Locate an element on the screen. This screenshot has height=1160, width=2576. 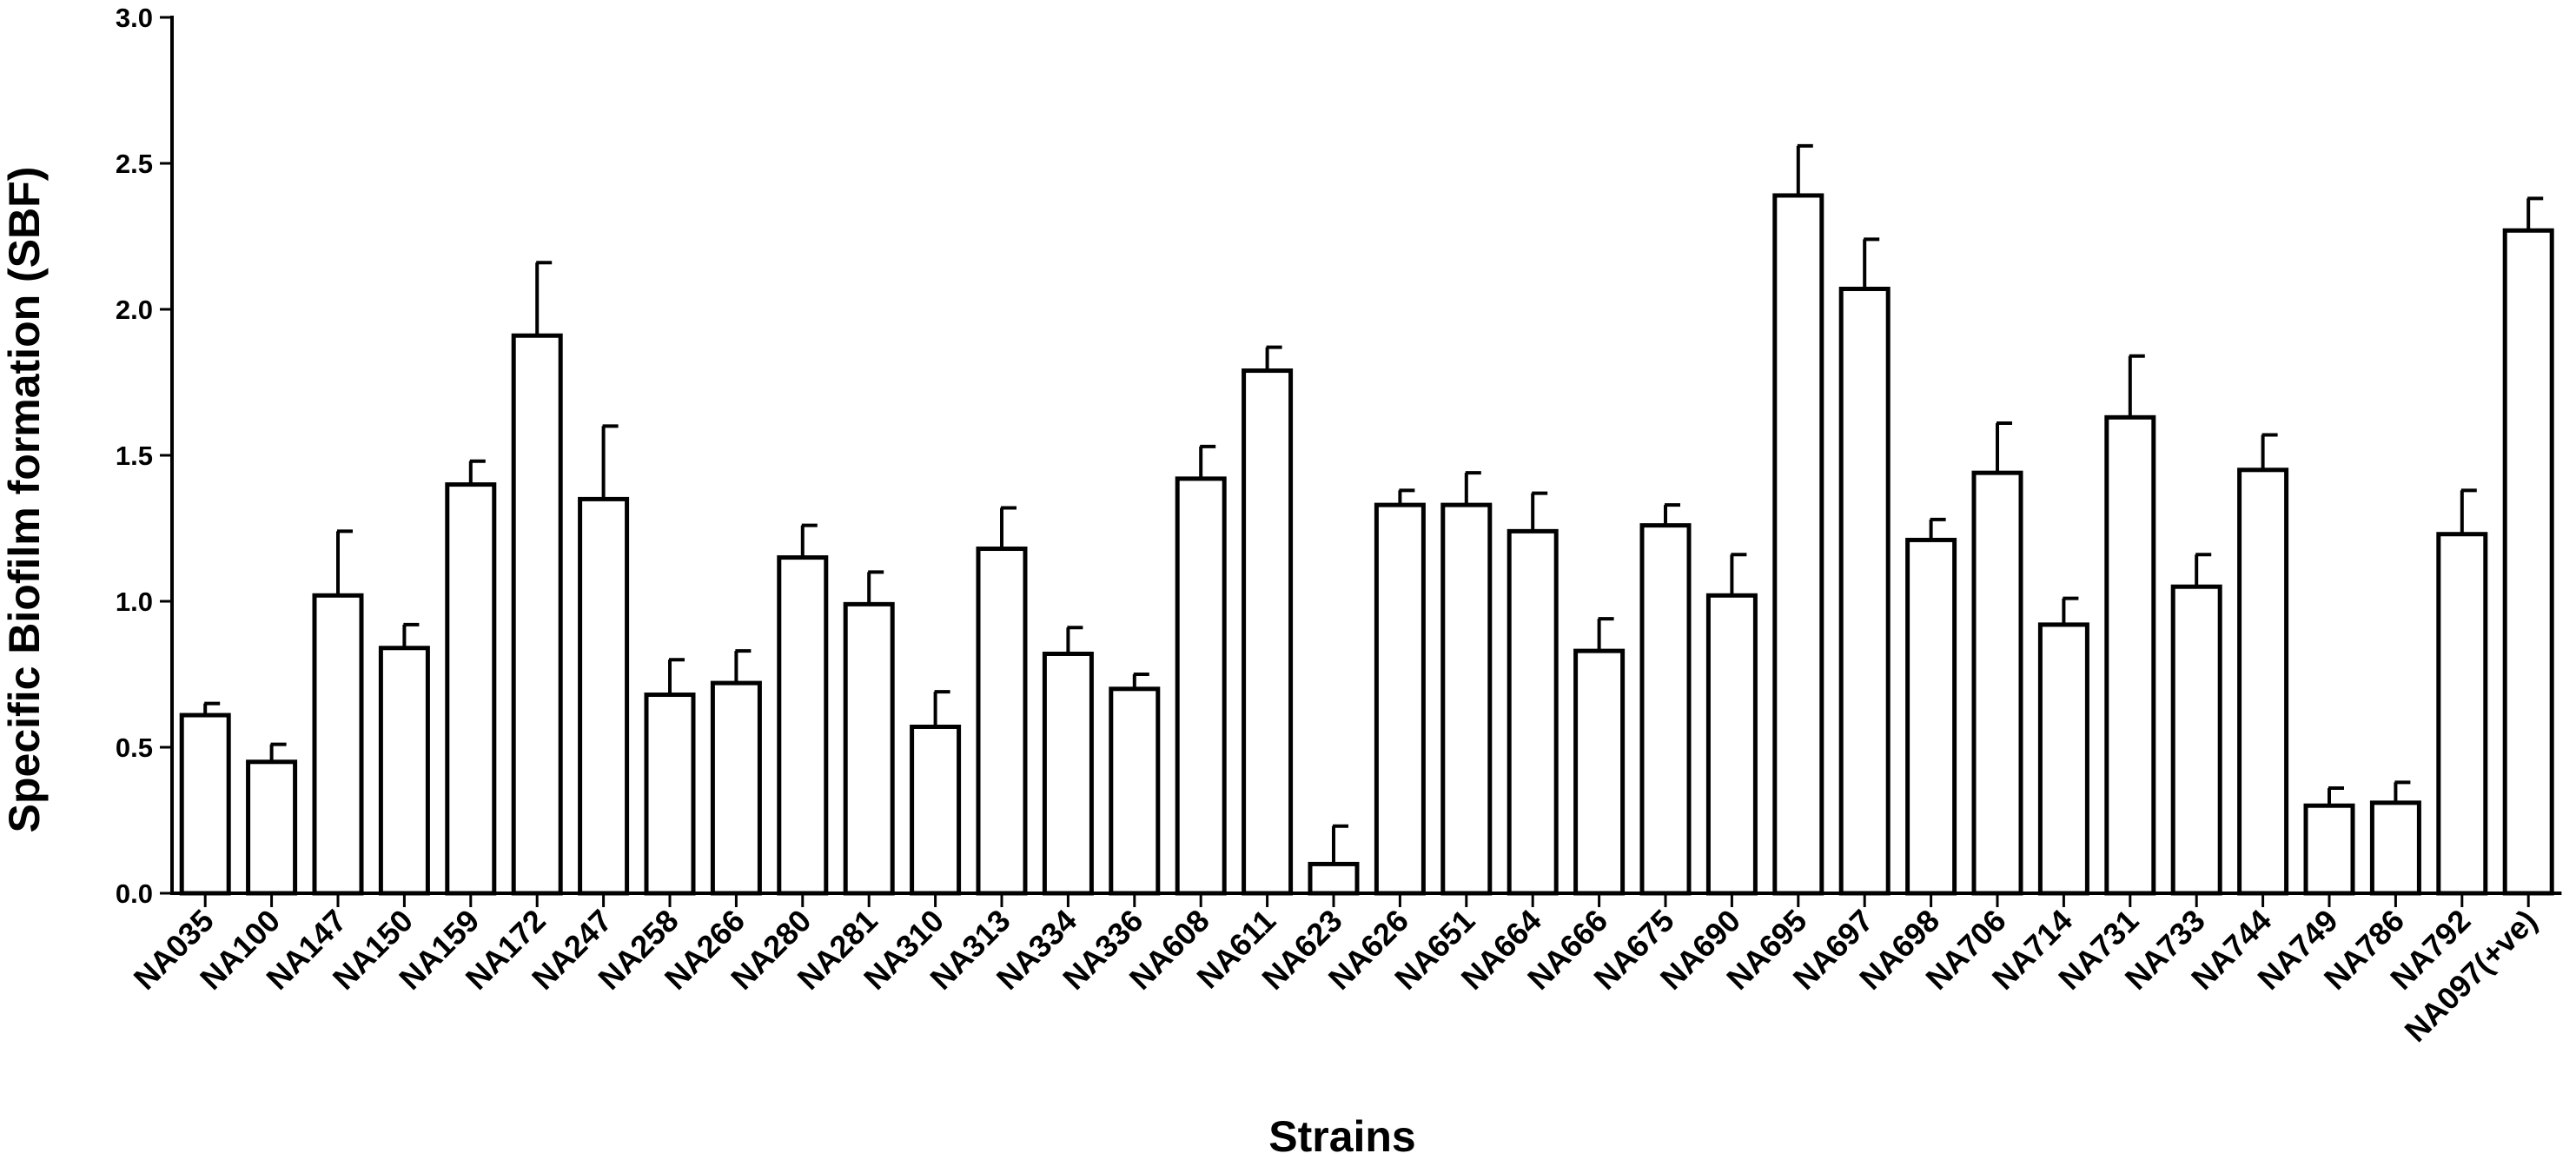
bar-NA280 is located at coordinates (803, 725).